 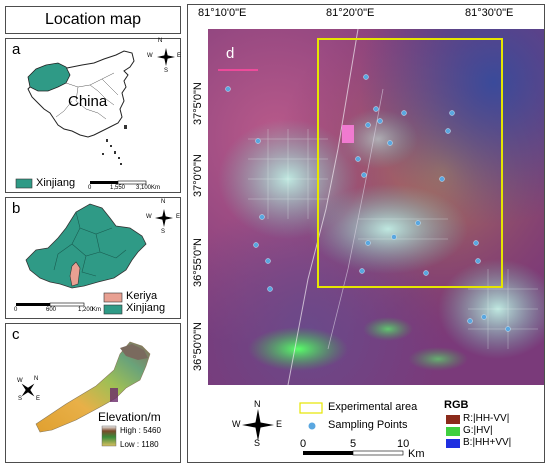 I want to click on sampling-point-swatch, so click(x=312, y=426).